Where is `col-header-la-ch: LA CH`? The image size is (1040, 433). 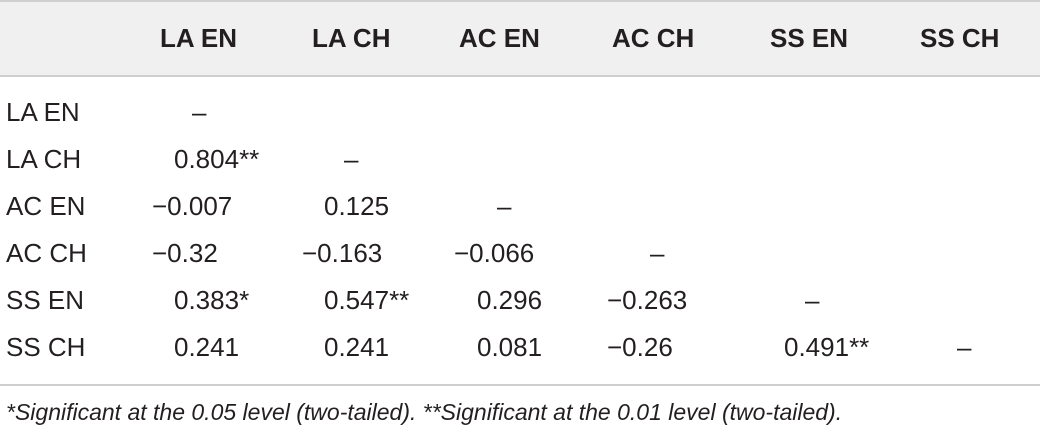
col-header-la-ch: LA CH is located at coordinates (351, 38).